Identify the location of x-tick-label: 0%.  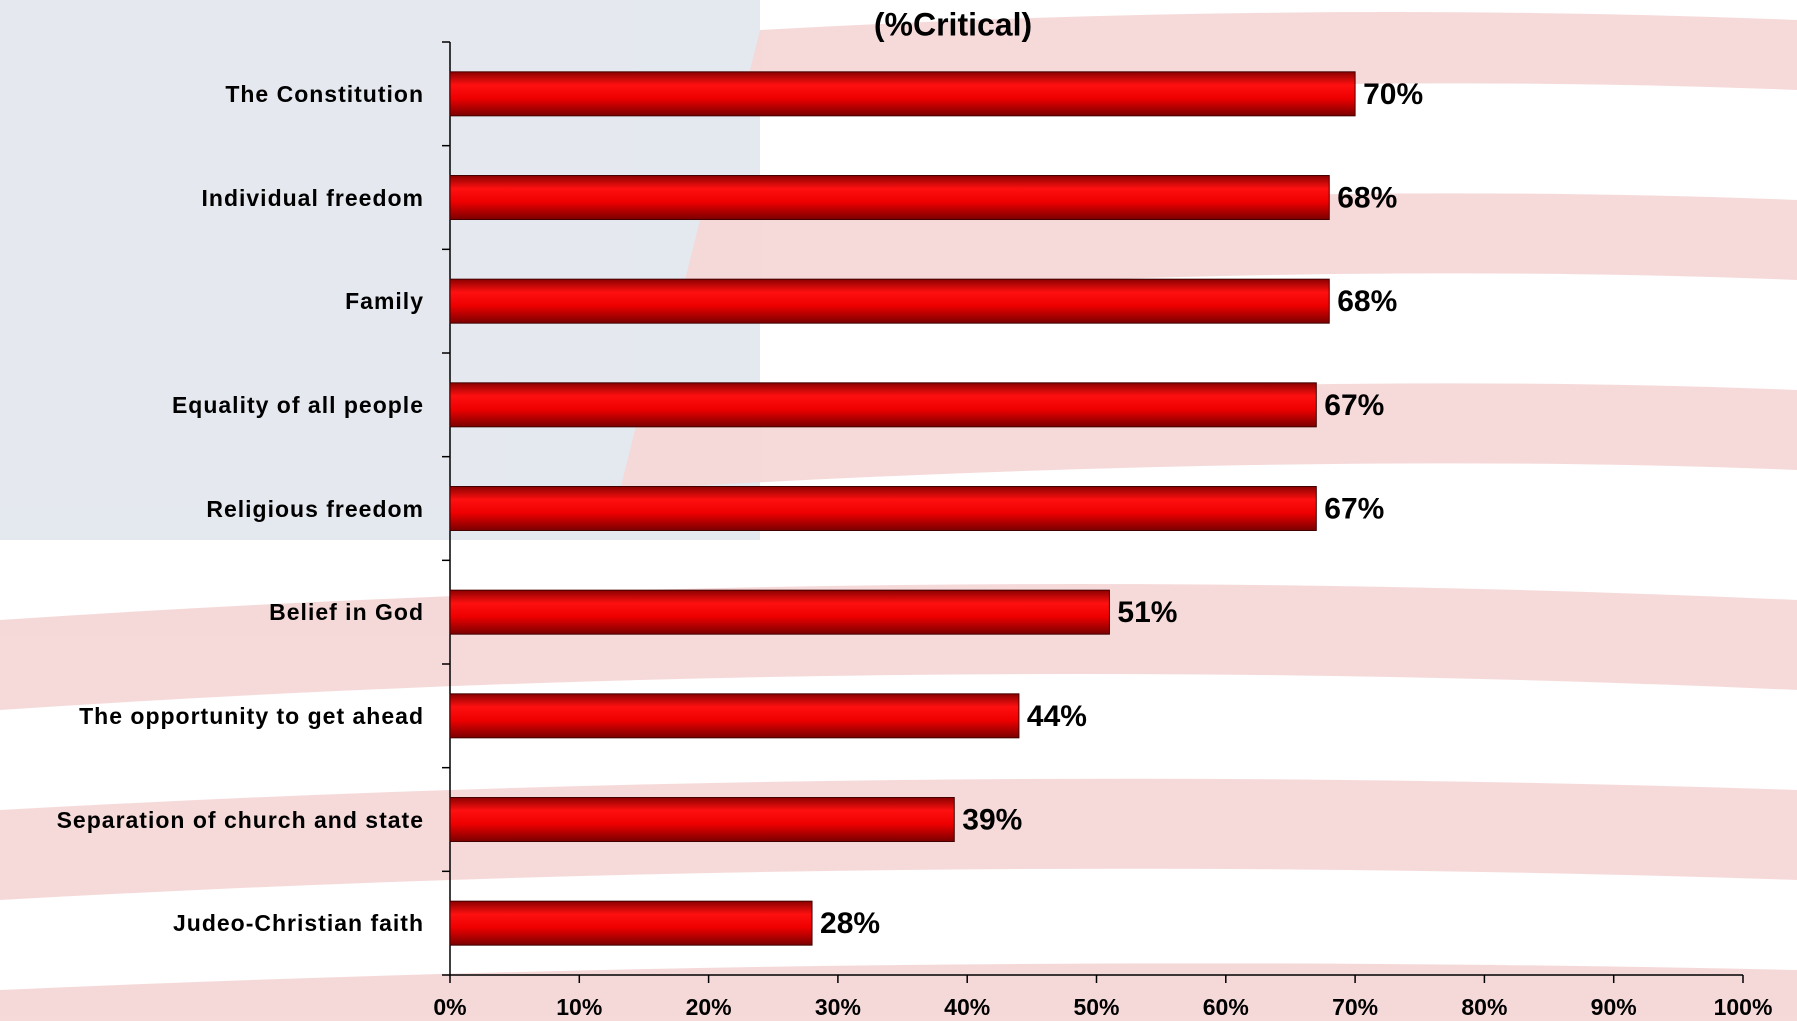
(449, 1007).